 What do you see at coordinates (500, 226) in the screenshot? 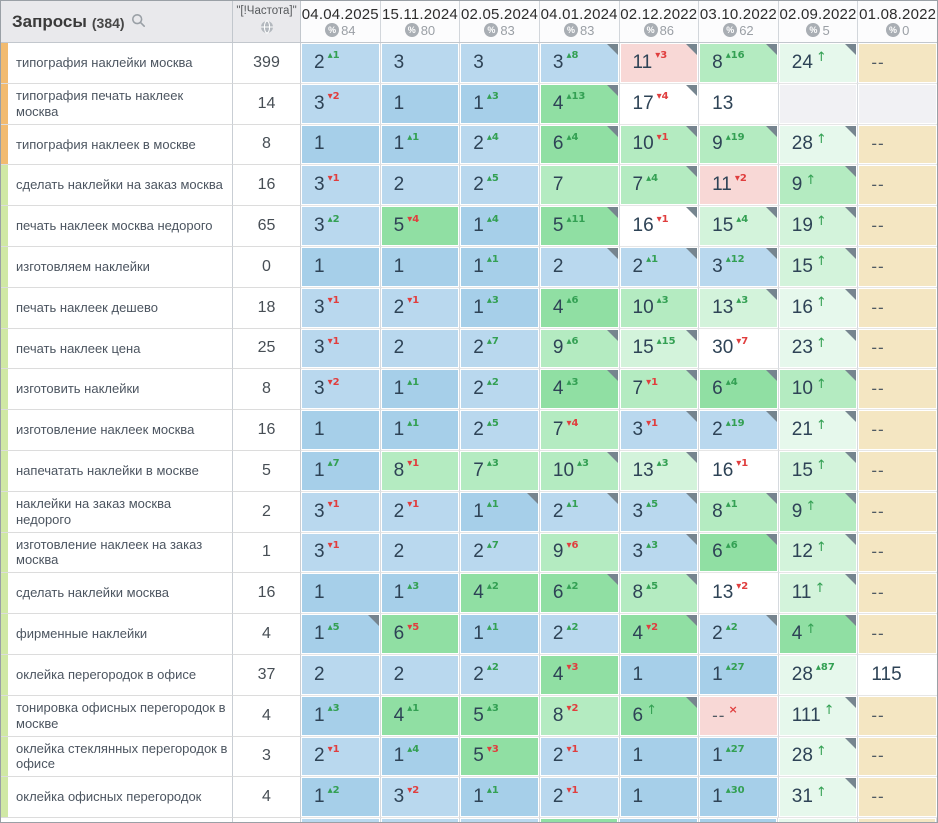
I see `rank-cell: 1 ▴4` at bounding box center [500, 226].